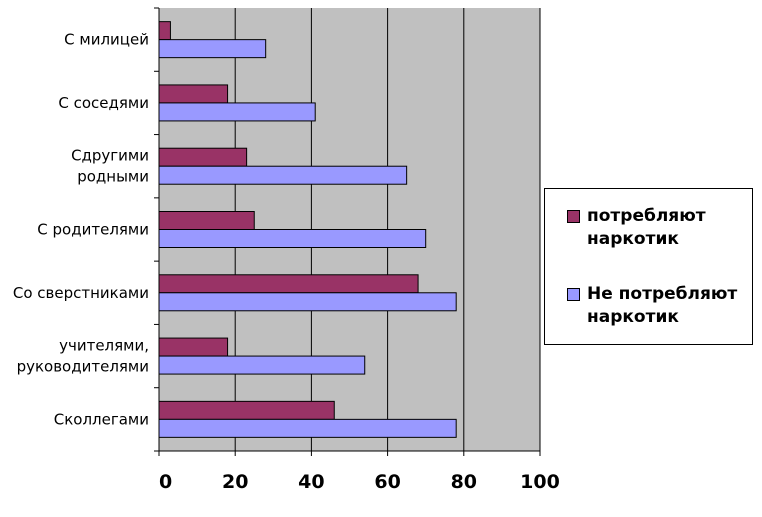  What do you see at coordinates (101, 419) in the screenshot?
I see `category-label-6: Сколлегами` at bounding box center [101, 419].